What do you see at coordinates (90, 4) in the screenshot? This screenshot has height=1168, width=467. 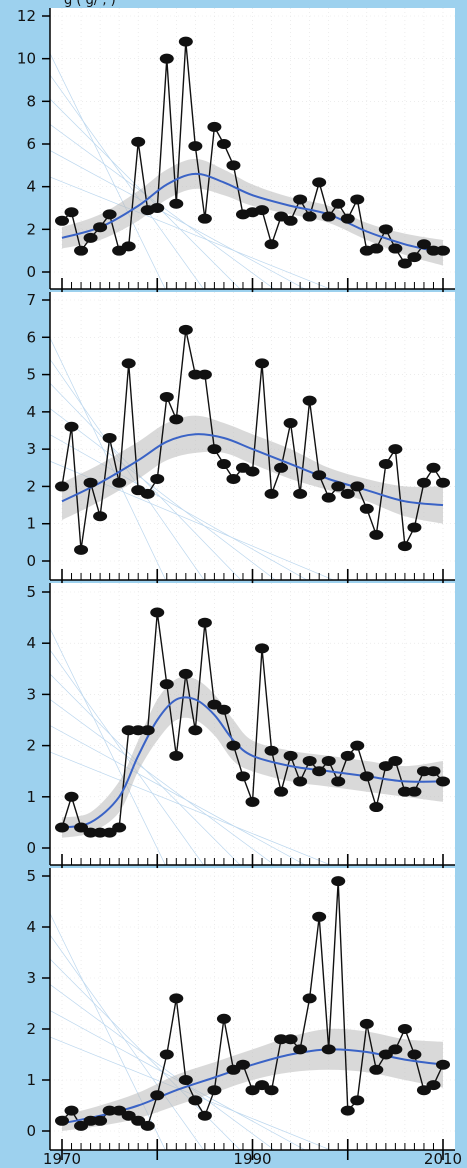 I see `header-text: g ( g/ , )` at bounding box center [90, 4].